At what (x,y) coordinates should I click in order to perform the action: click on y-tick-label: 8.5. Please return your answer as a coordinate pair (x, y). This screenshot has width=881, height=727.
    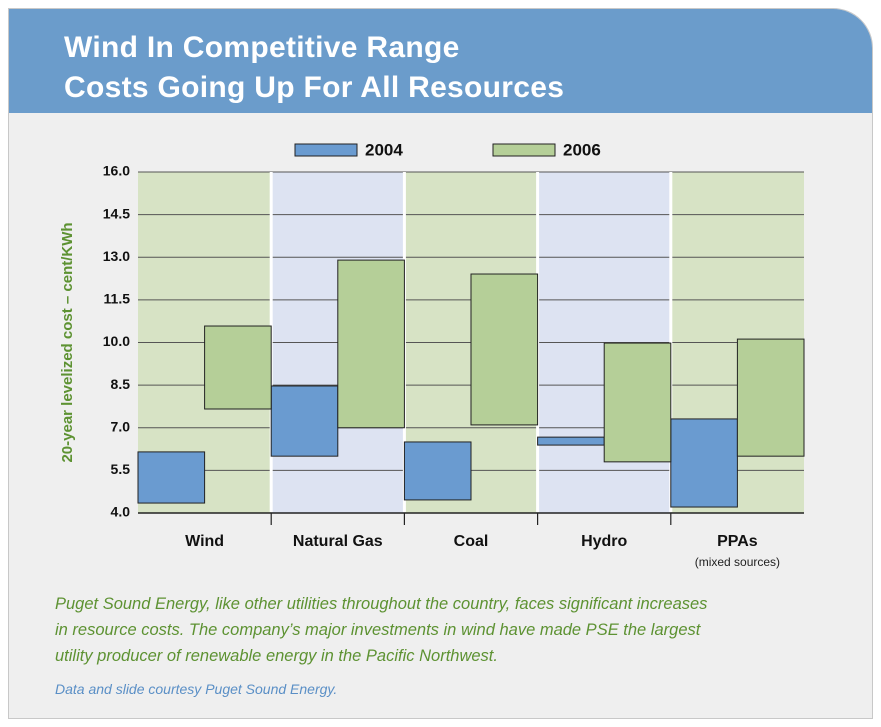
    Looking at the image, I should click on (121, 384).